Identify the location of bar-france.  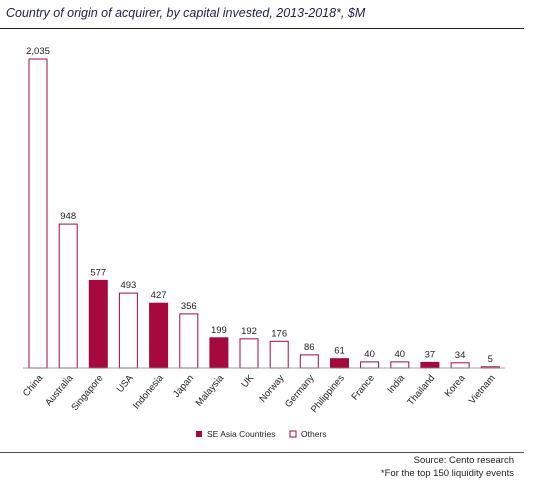
(370, 365).